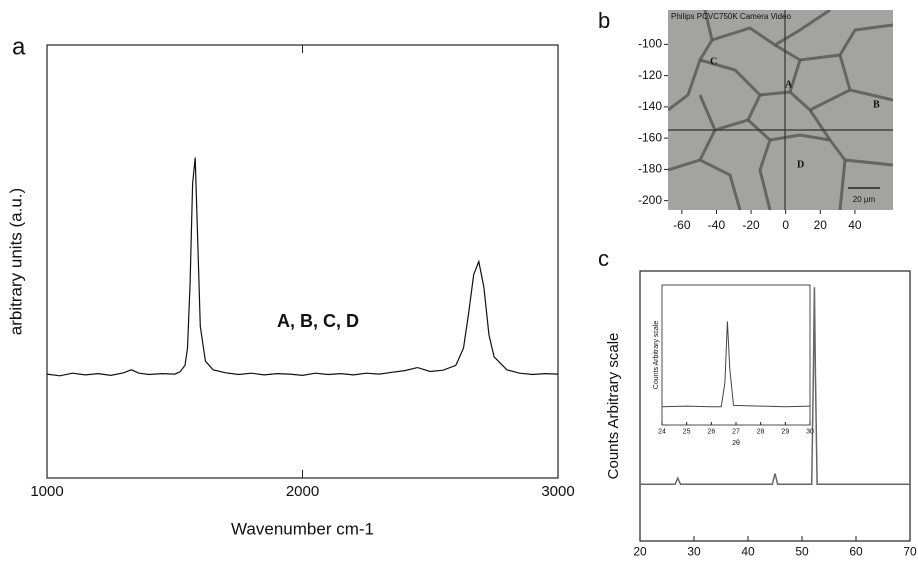  I want to click on y-tick-label: -160, so click(650, 137).